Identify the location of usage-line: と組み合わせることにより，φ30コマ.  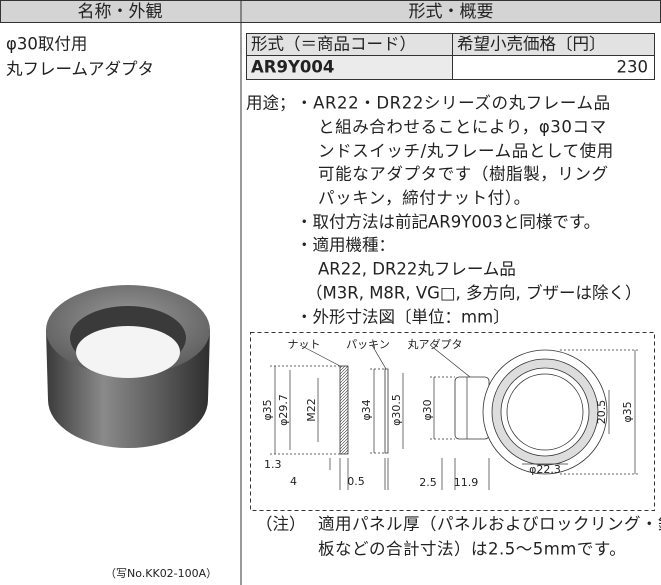
(462, 127).